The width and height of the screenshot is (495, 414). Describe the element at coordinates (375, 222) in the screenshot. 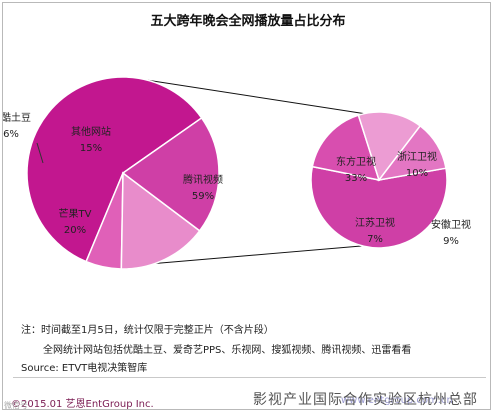

I see `slice-label-2-4: 江苏卫视` at that location.